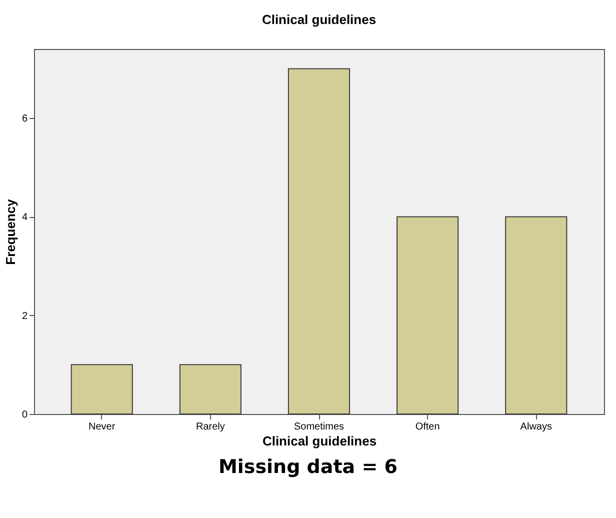 The width and height of the screenshot is (616, 518). I want to click on x-tick-label: Often, so click(427, 427).